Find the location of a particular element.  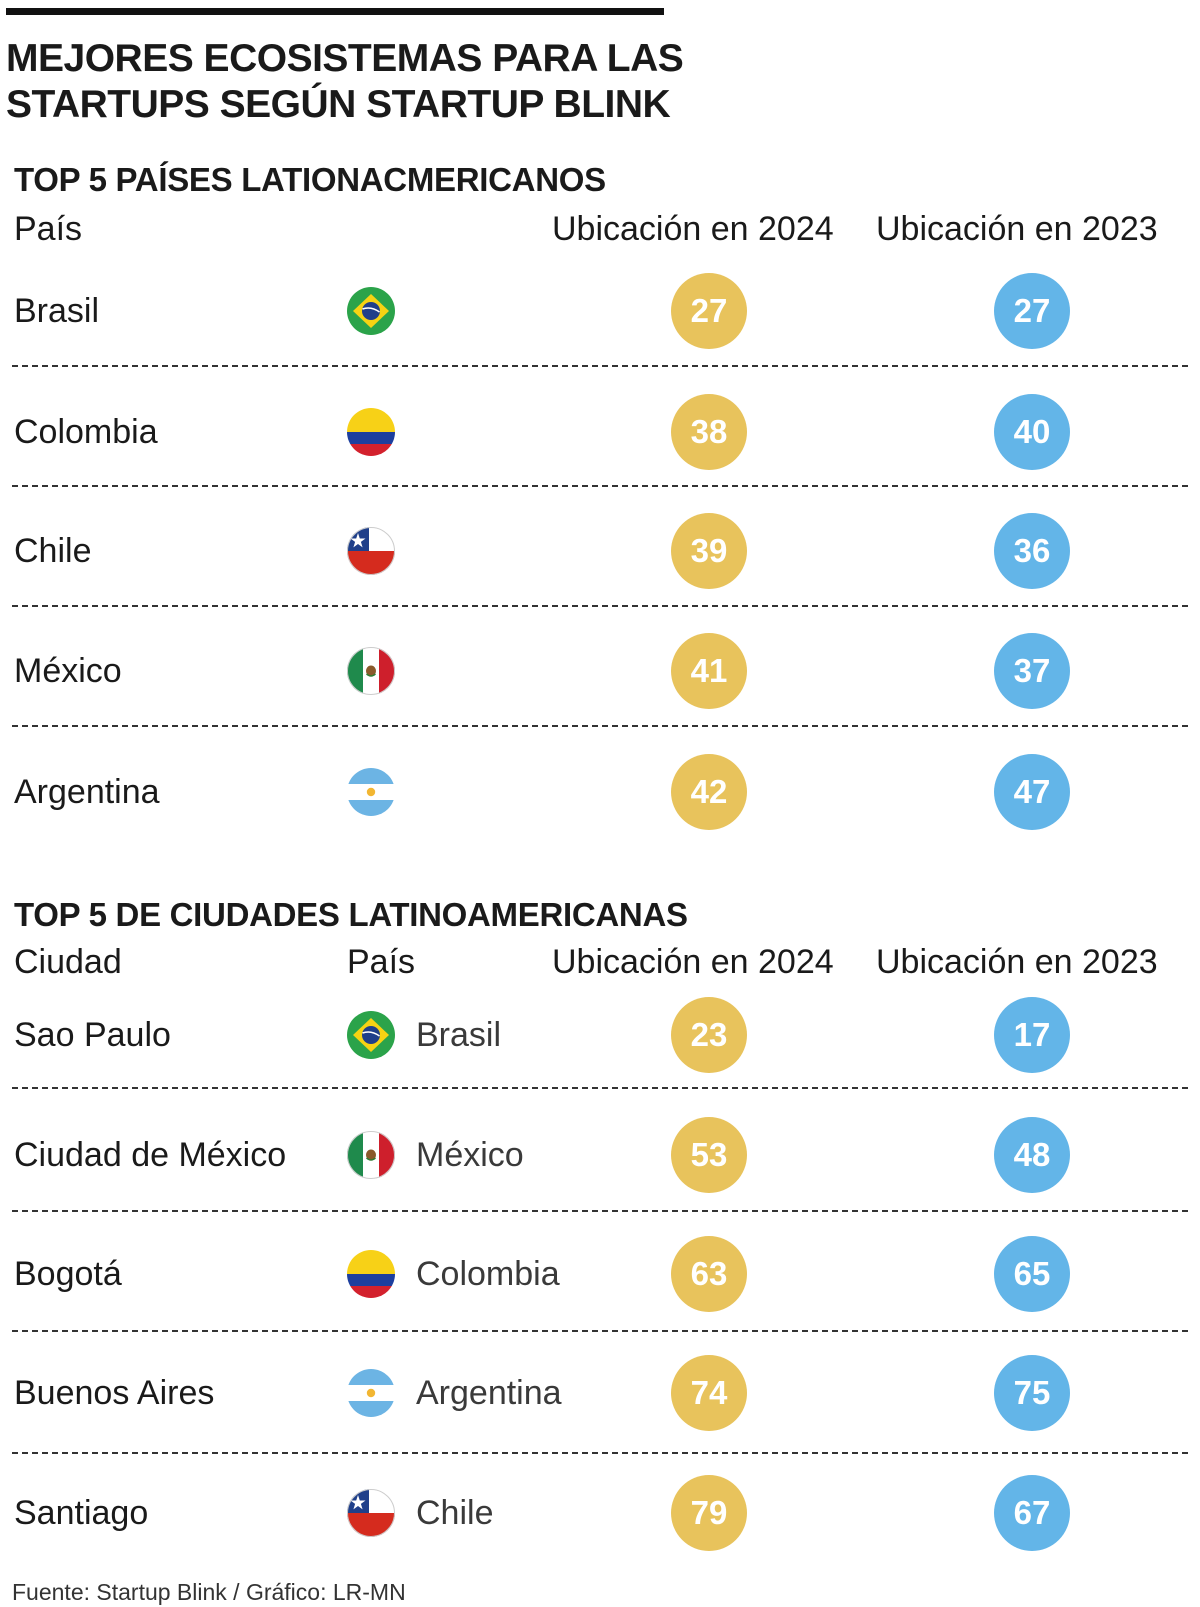

rank-2023-badge: 37 is located at coordinates (1032, 671).